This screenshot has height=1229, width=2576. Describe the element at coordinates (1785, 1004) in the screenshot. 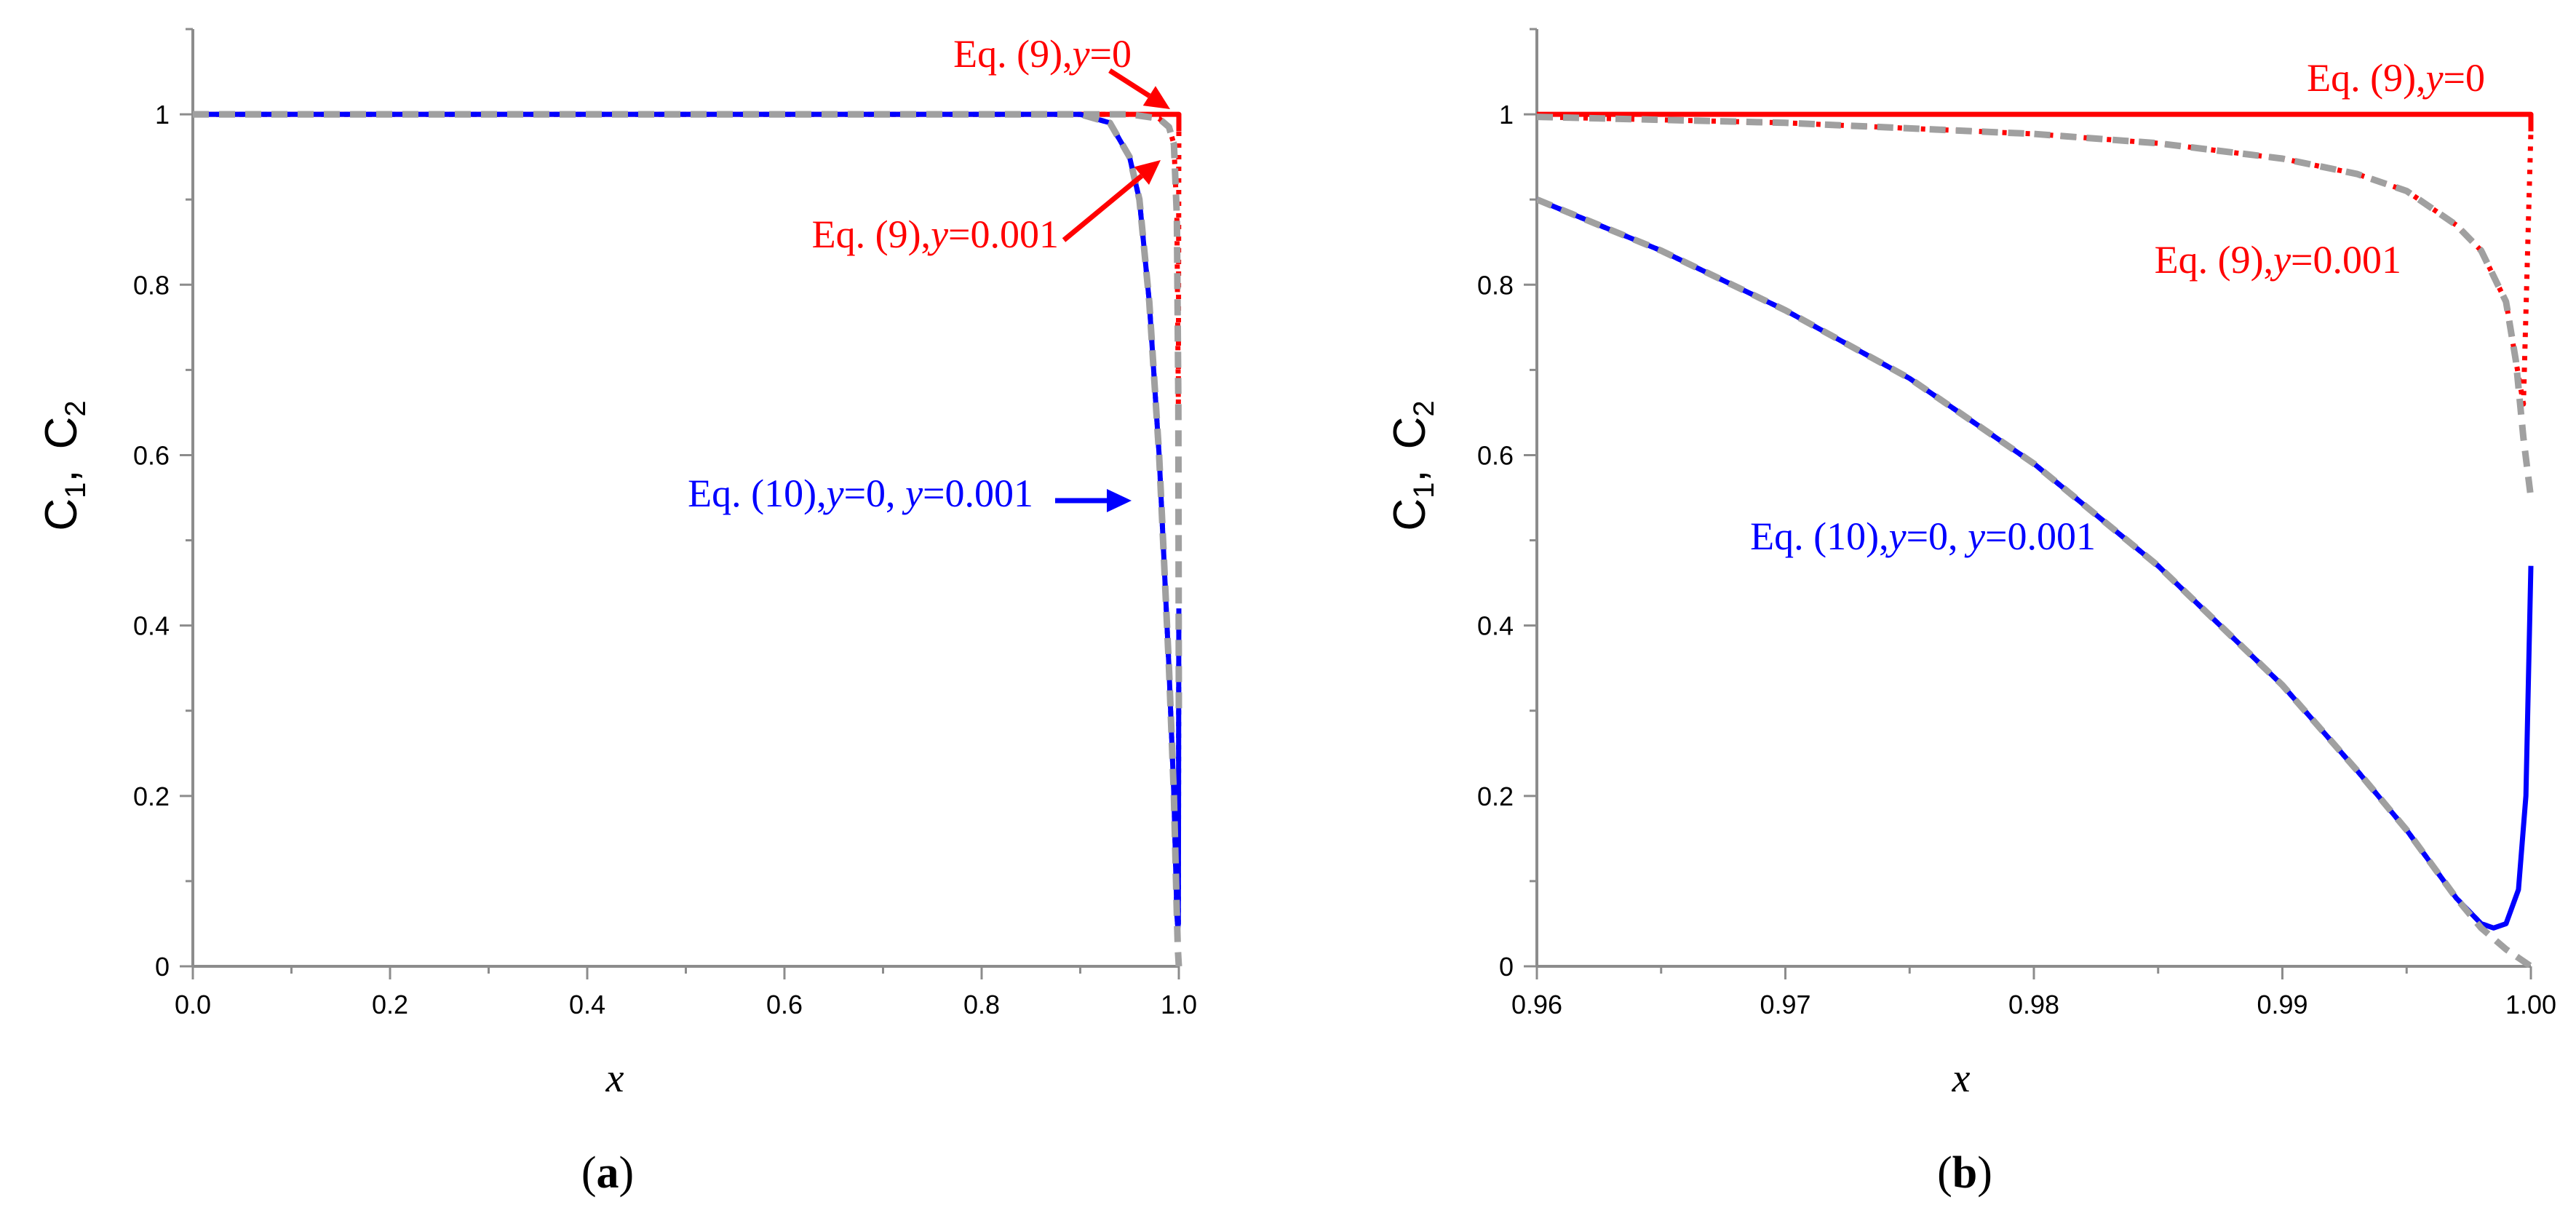

I see `x-tick-label: 0.97` at that location.